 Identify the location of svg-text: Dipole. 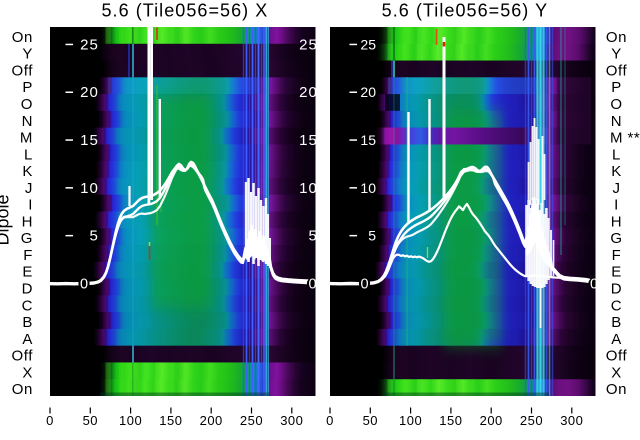
(6, 219).